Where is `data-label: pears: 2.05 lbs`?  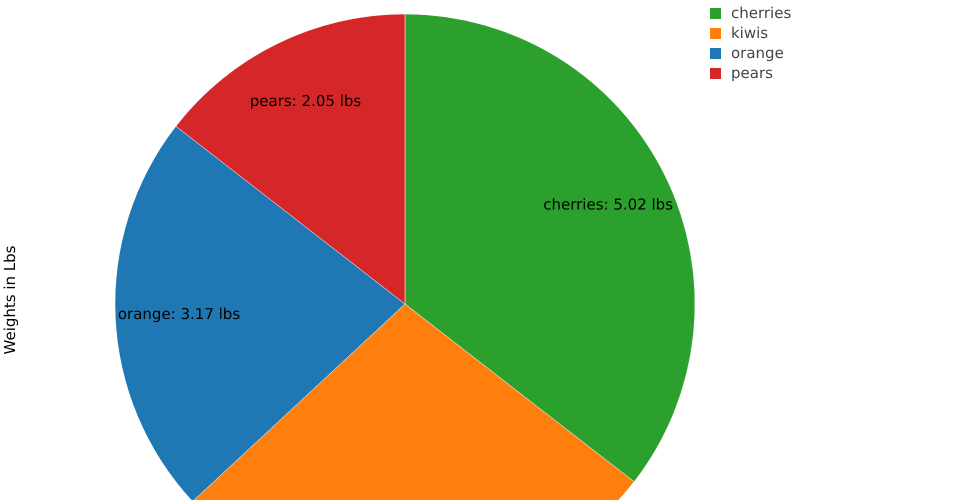
data-label: pears: 2.05 lbs is located at coordinates (306, 101).